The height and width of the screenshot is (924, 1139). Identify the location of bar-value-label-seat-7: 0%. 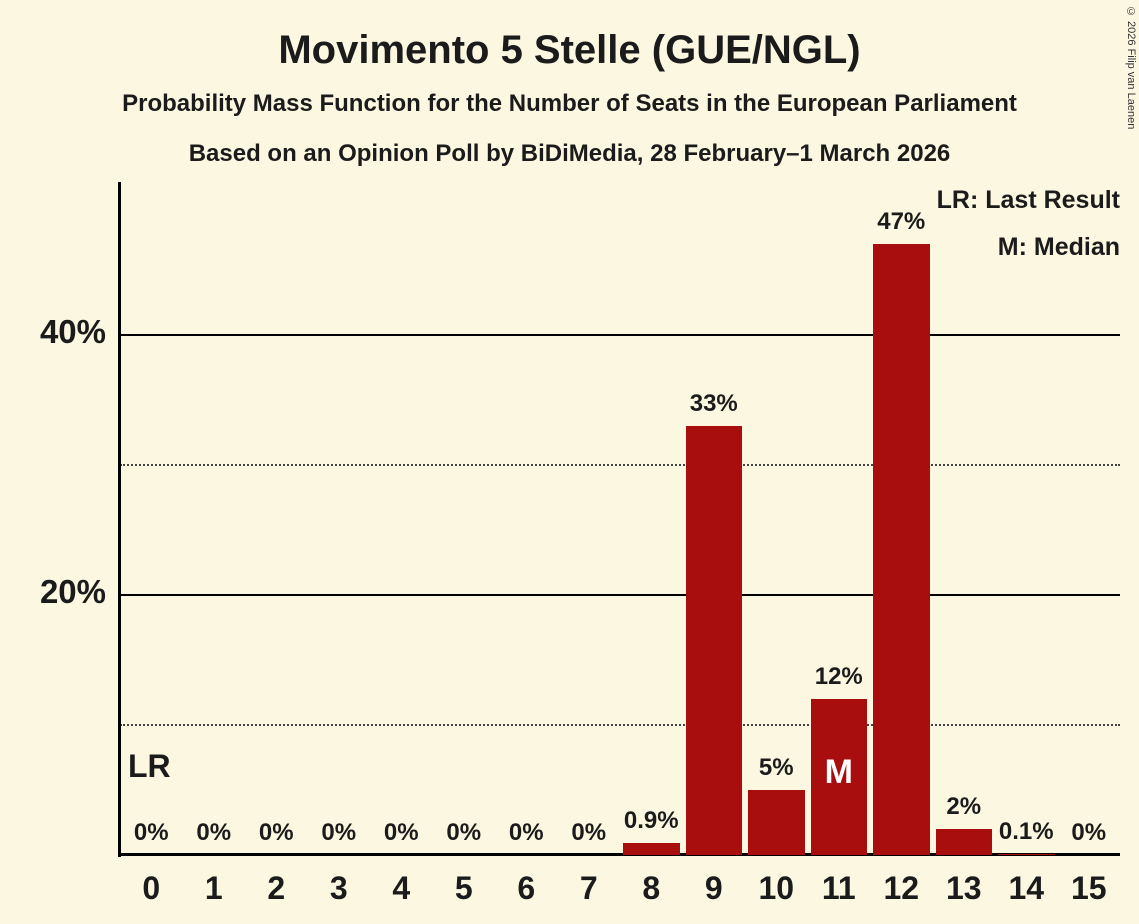
(589, 832).